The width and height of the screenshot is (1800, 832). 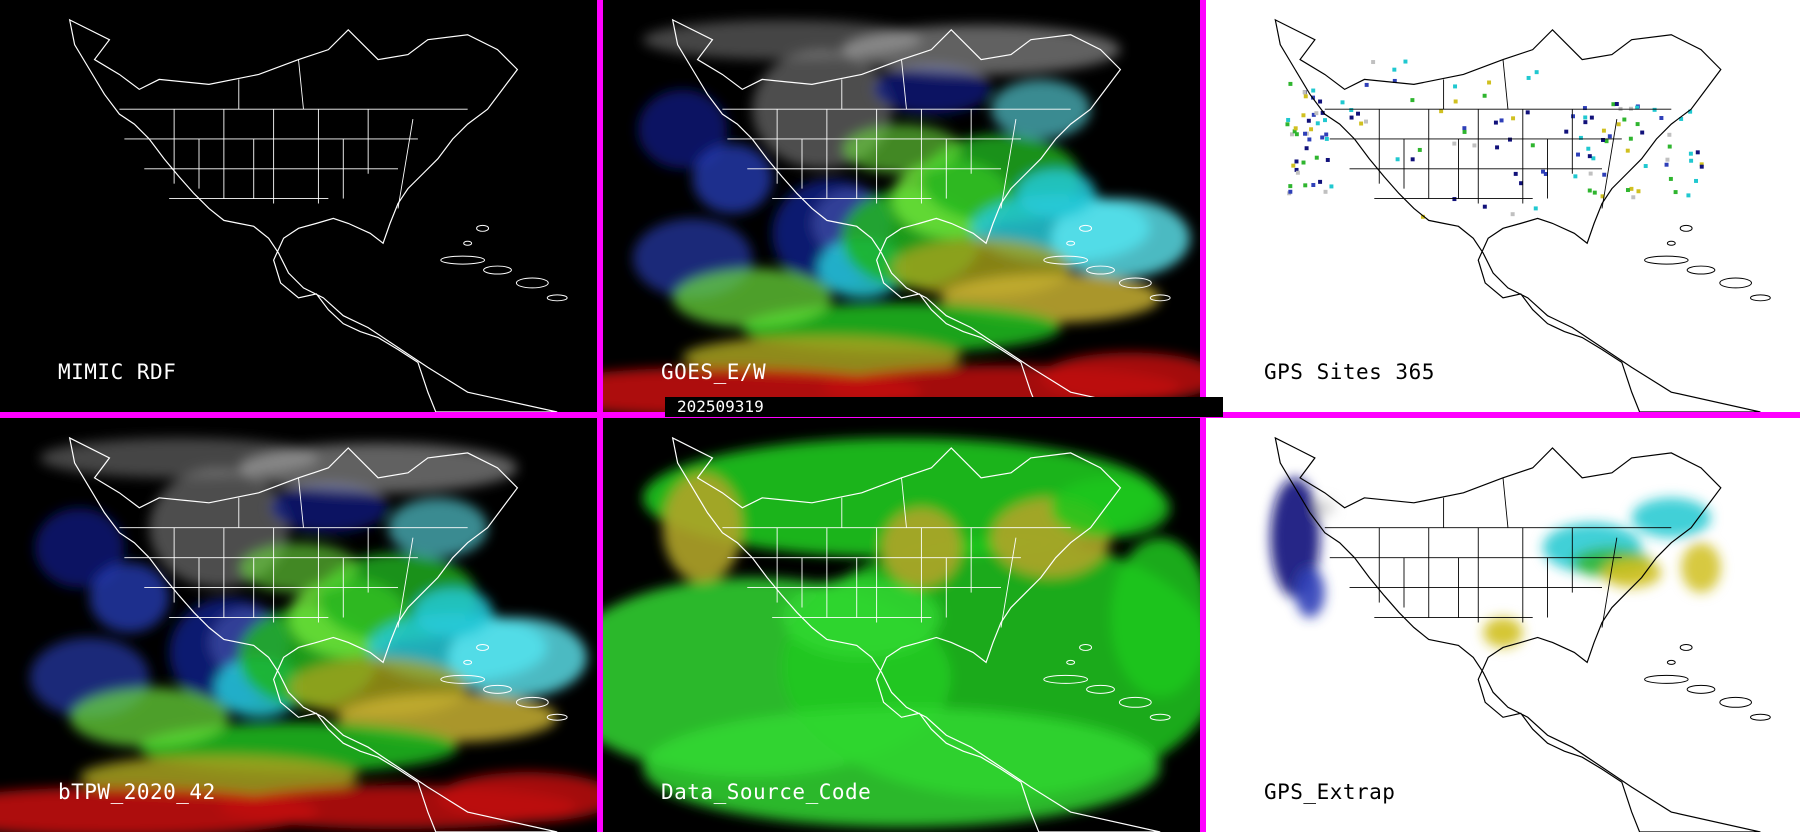 What do you see at coordinates (1517, 215) in the screenshot?
I see `coastline` at bounding box center [1517, 215].